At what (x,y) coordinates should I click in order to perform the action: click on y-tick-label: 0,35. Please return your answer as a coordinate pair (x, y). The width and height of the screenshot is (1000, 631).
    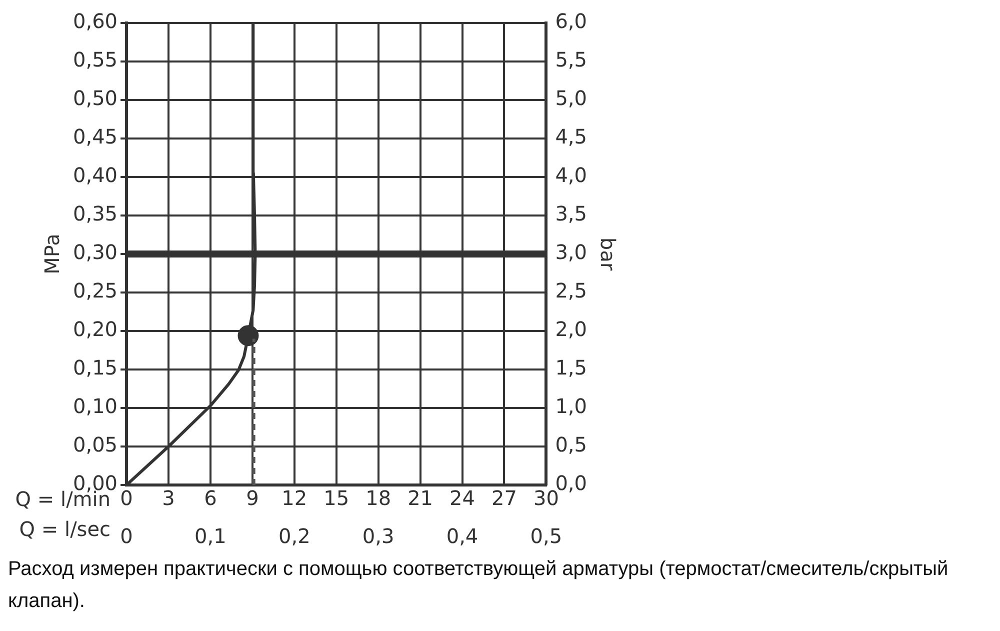
    Looking at the image, I should click on (95, 214).